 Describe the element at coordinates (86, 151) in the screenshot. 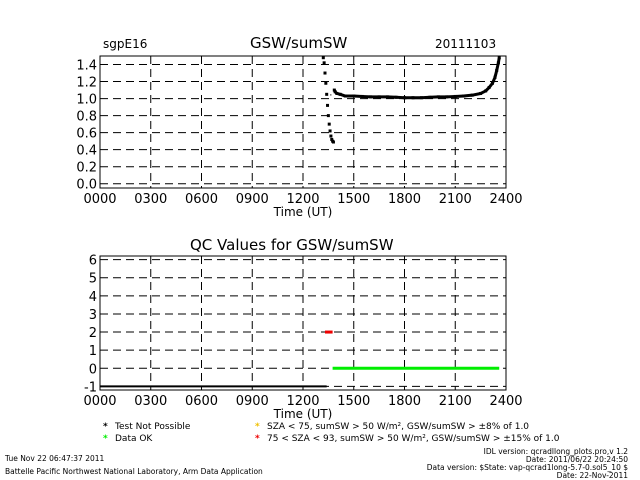

I see `y-tick-label: 0.4` at that location.